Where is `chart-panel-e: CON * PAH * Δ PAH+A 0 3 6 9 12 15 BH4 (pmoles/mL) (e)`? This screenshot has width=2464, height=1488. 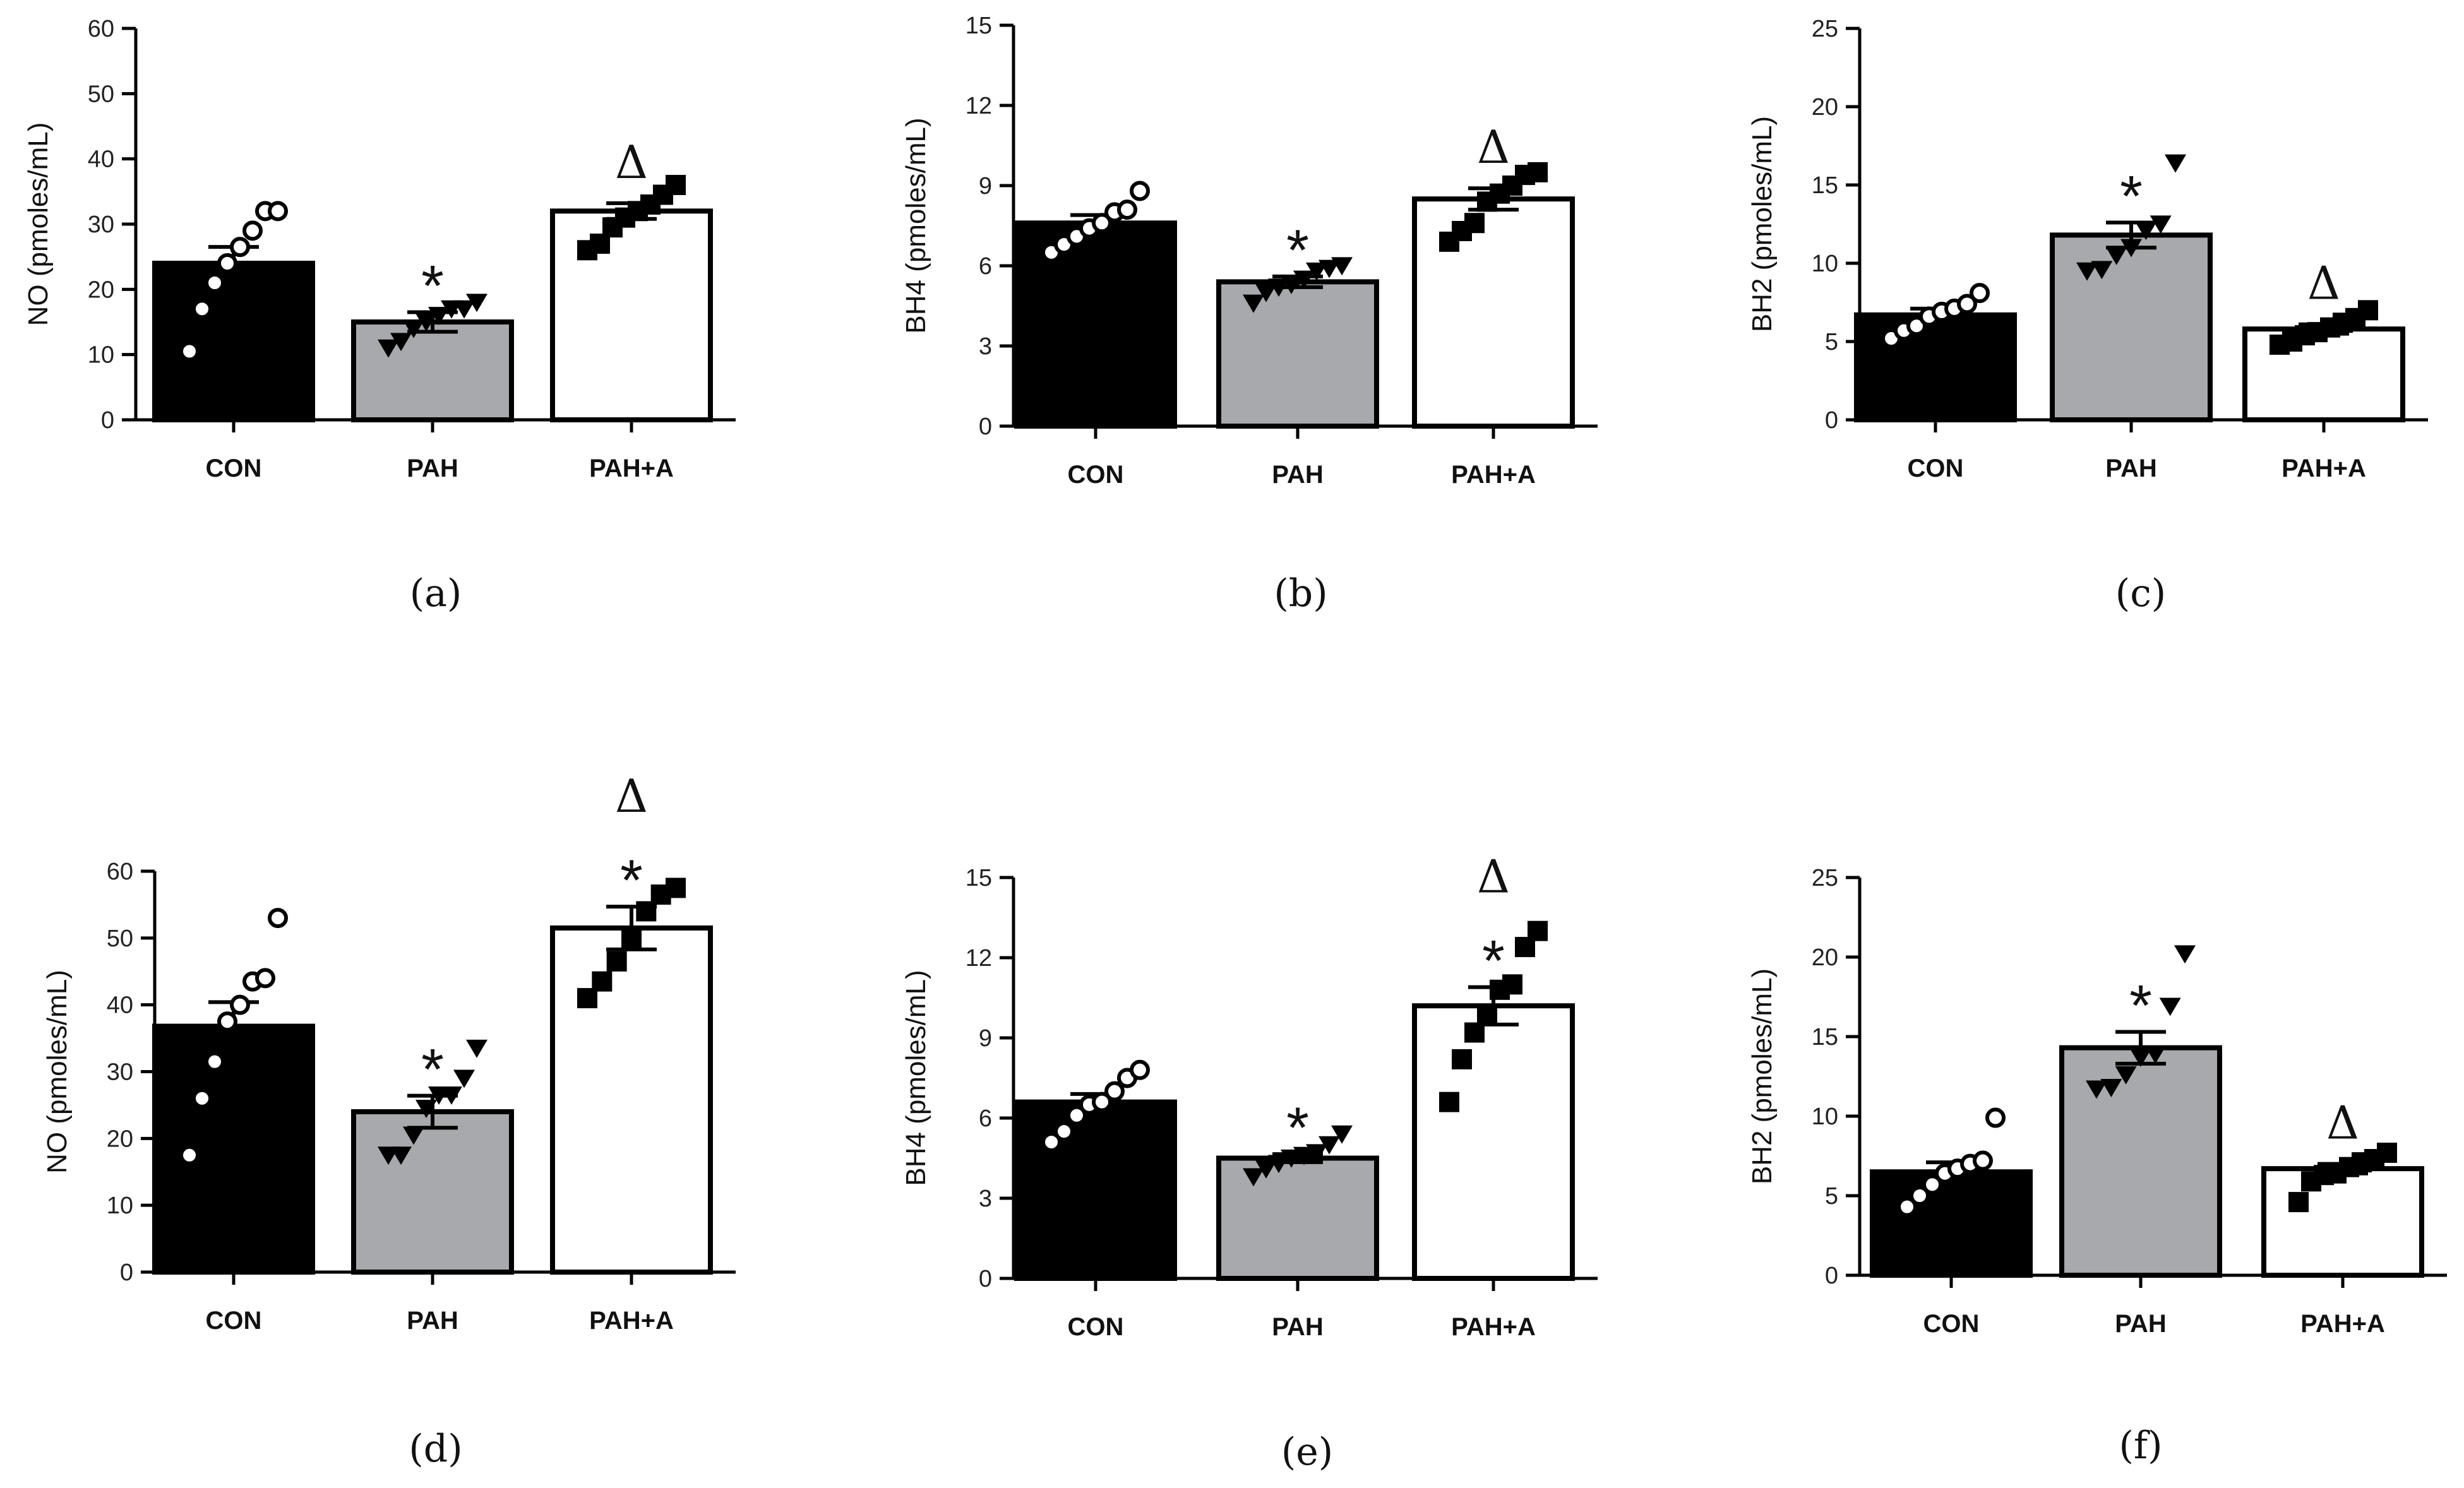
chart-panel-e: CON * PAH * Δ PAH+A 0 3 6 9 12 15 BH4 (pmoles/mL) (e) is located at coordinates (1249, 1162).